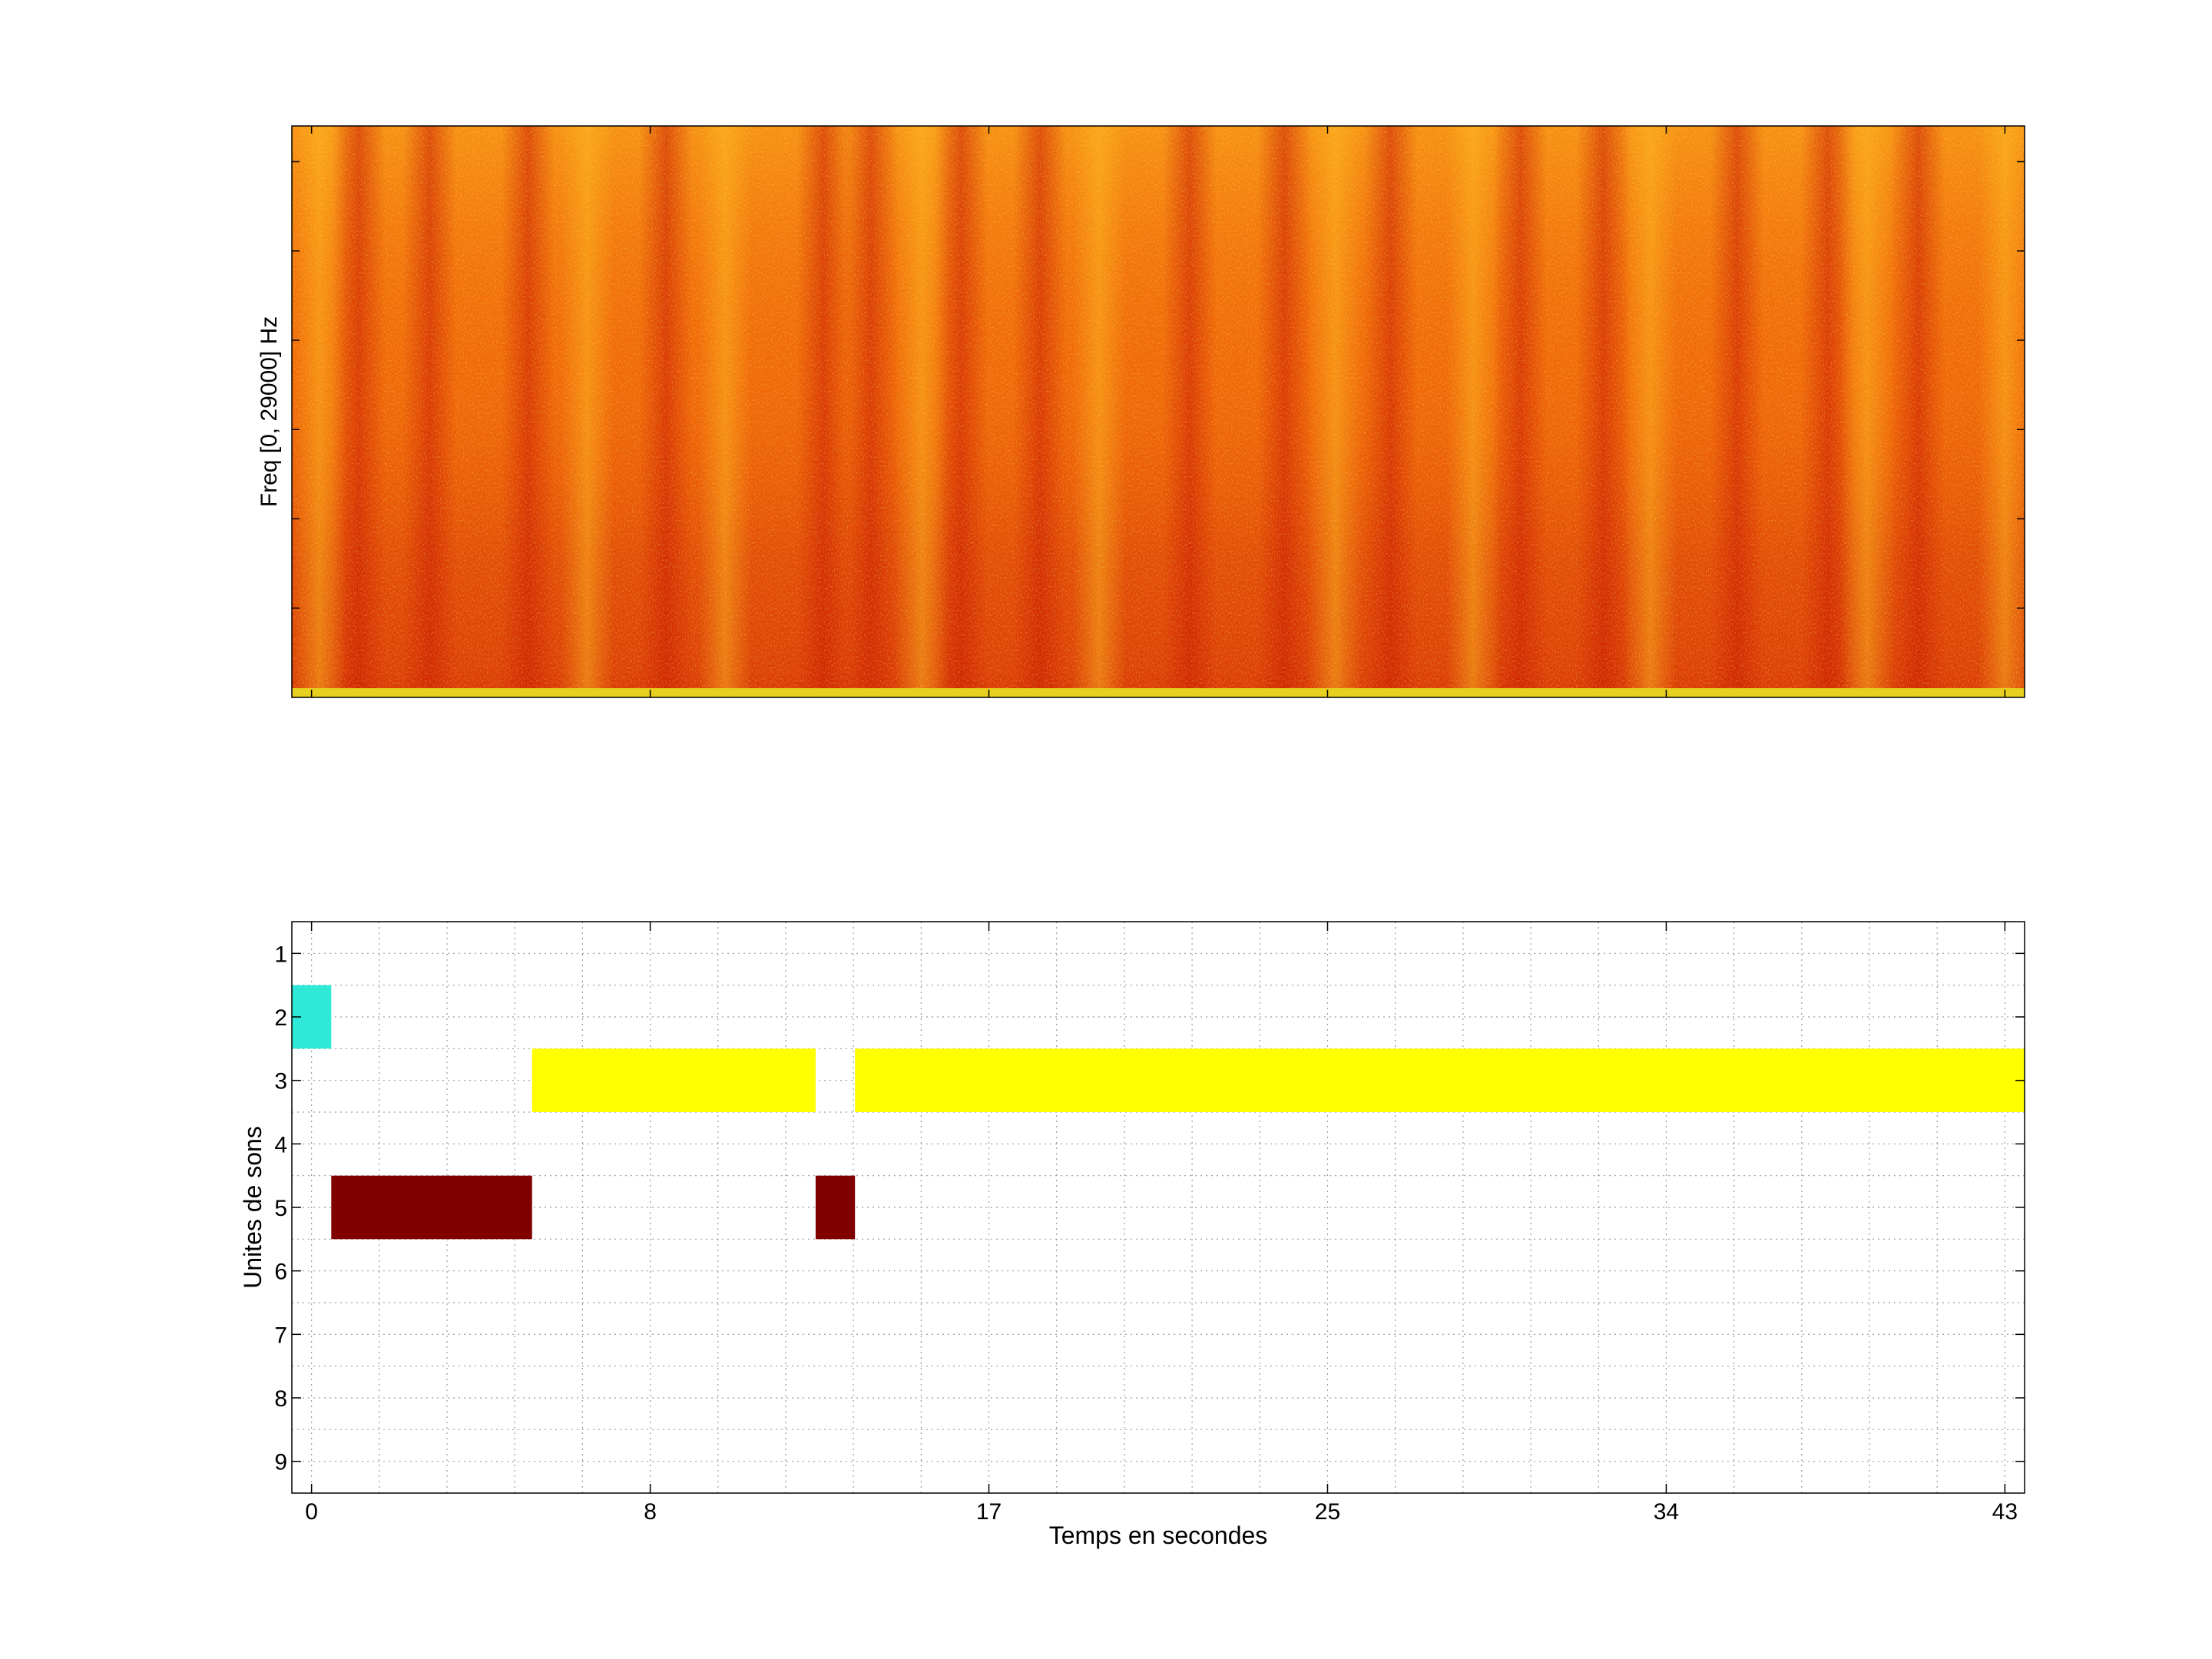 The width and height of the screenshot is (2212, 1659). Describe the element at coordinates (1327, 1512) in the screenshot. I see `timeline-x-tick-label: 25` at that location.